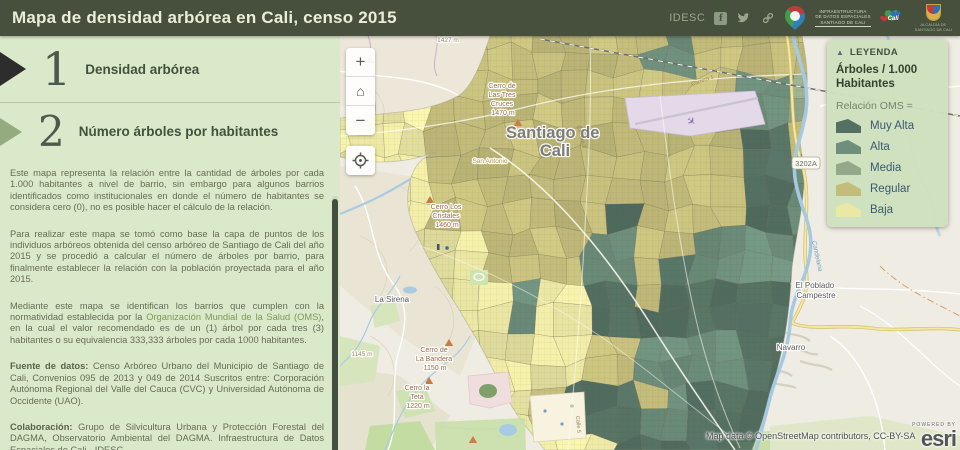 Image resolution: width=960 pixels, height=450 pixels. I want to click on cali-heart-logo: ❤ ❤ ❤ Cali, so click(890, 17).